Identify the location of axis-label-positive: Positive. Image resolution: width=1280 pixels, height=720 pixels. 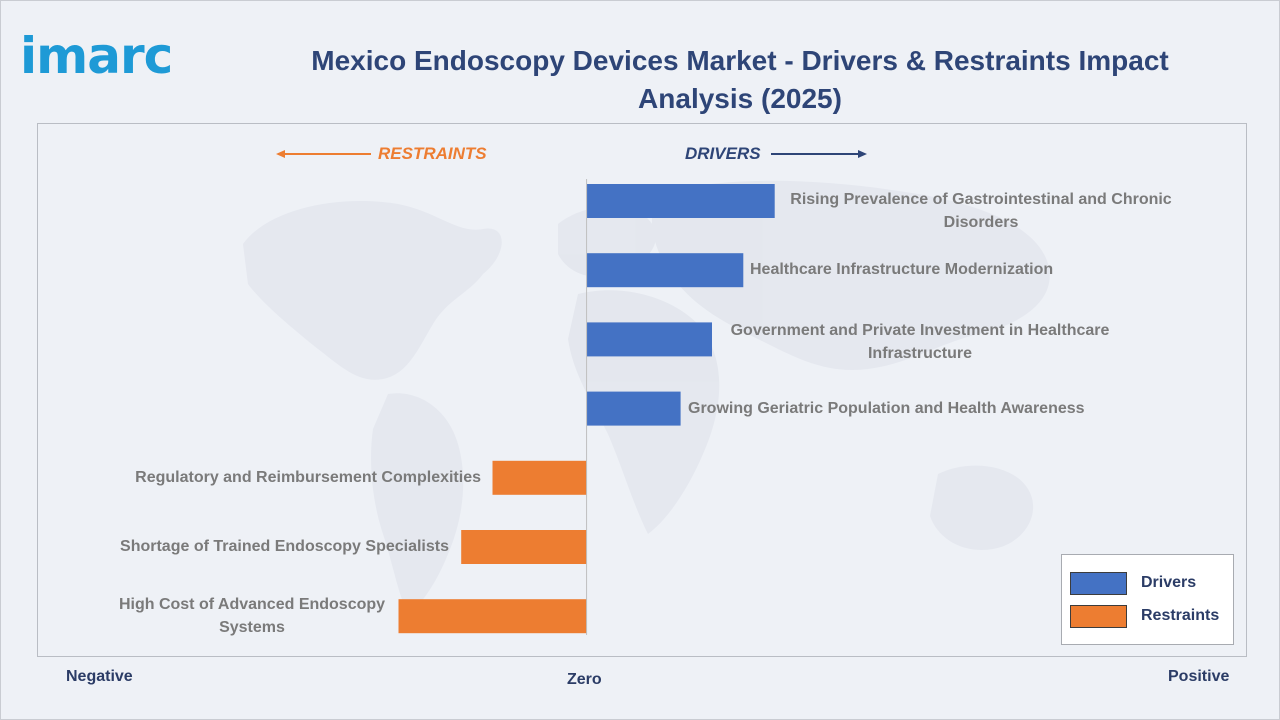
(1199, 676).